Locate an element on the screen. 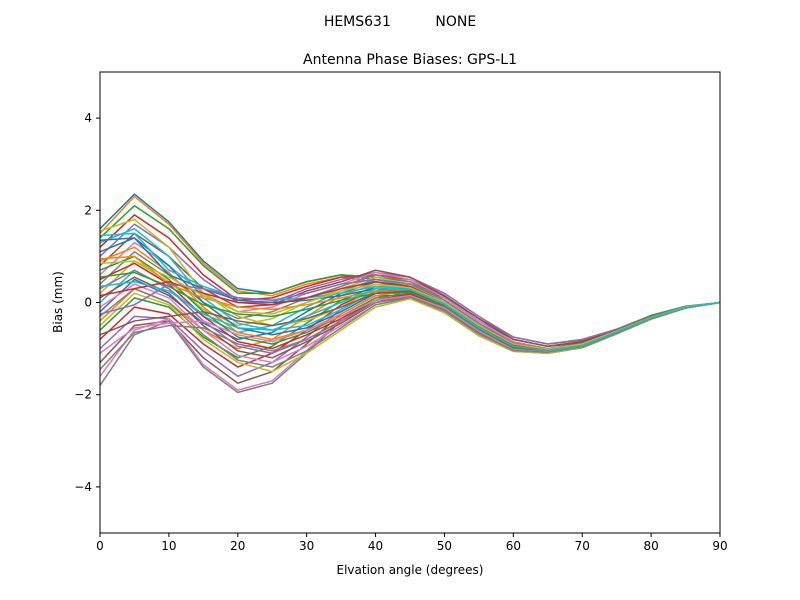  x-tick-label: 70 is located at coordinates (582, 546).